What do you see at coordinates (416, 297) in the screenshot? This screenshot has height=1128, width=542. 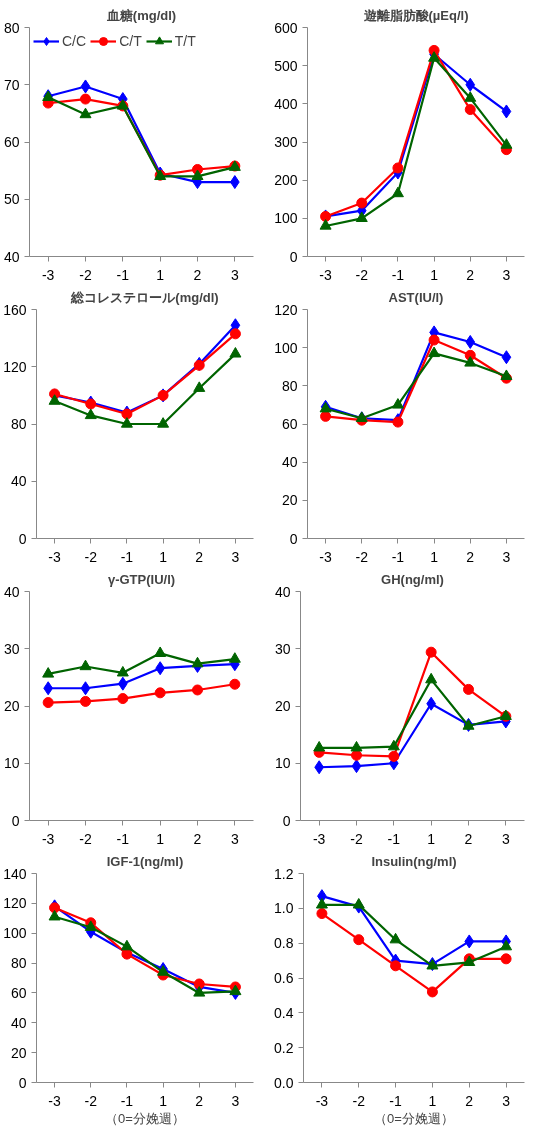 I see `chart-title: AST(IU/l)` at bounding box center [416, 297].